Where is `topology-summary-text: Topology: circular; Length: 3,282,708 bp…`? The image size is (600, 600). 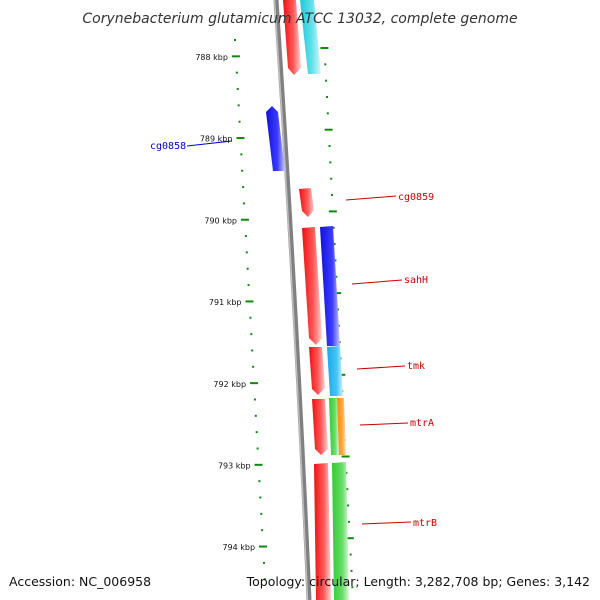
topology-summary-text: Topology: circular; Length: 3,282,708 bp… is located at coordinates (418, 581).